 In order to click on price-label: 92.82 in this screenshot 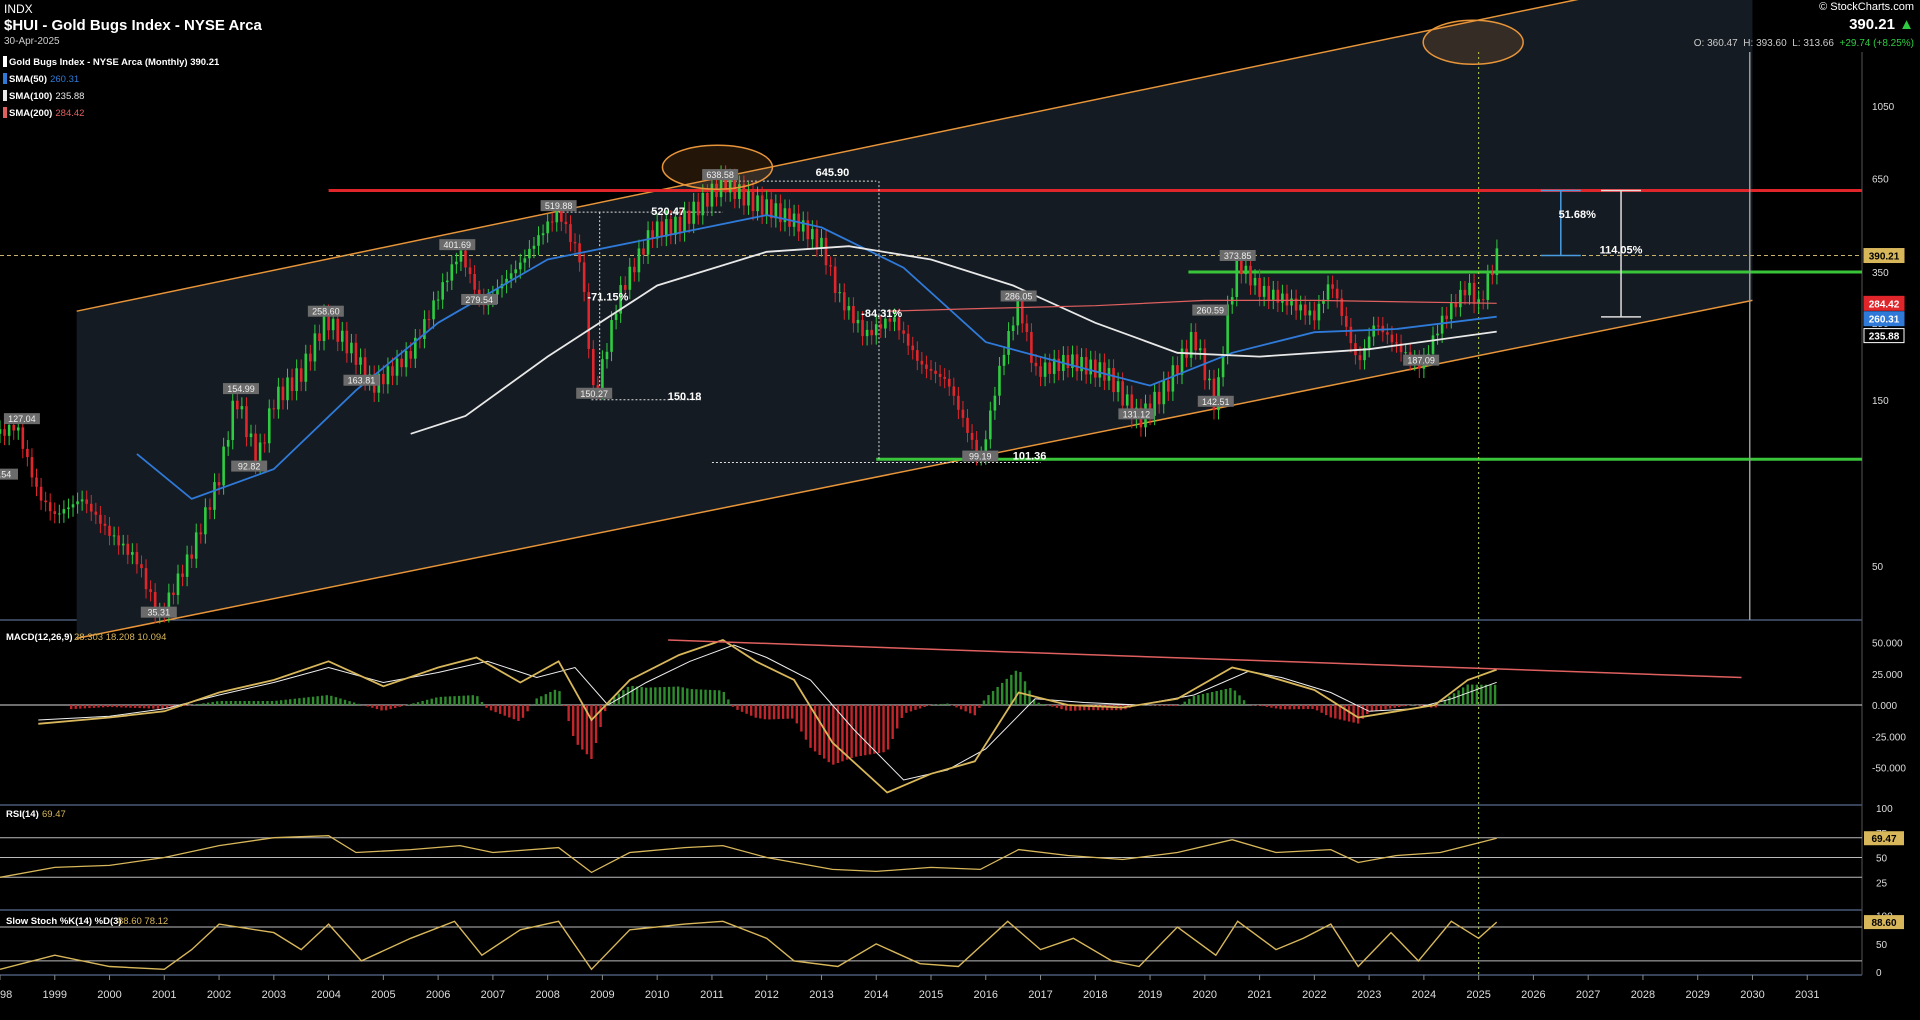, I will do `click(249, 467)`.